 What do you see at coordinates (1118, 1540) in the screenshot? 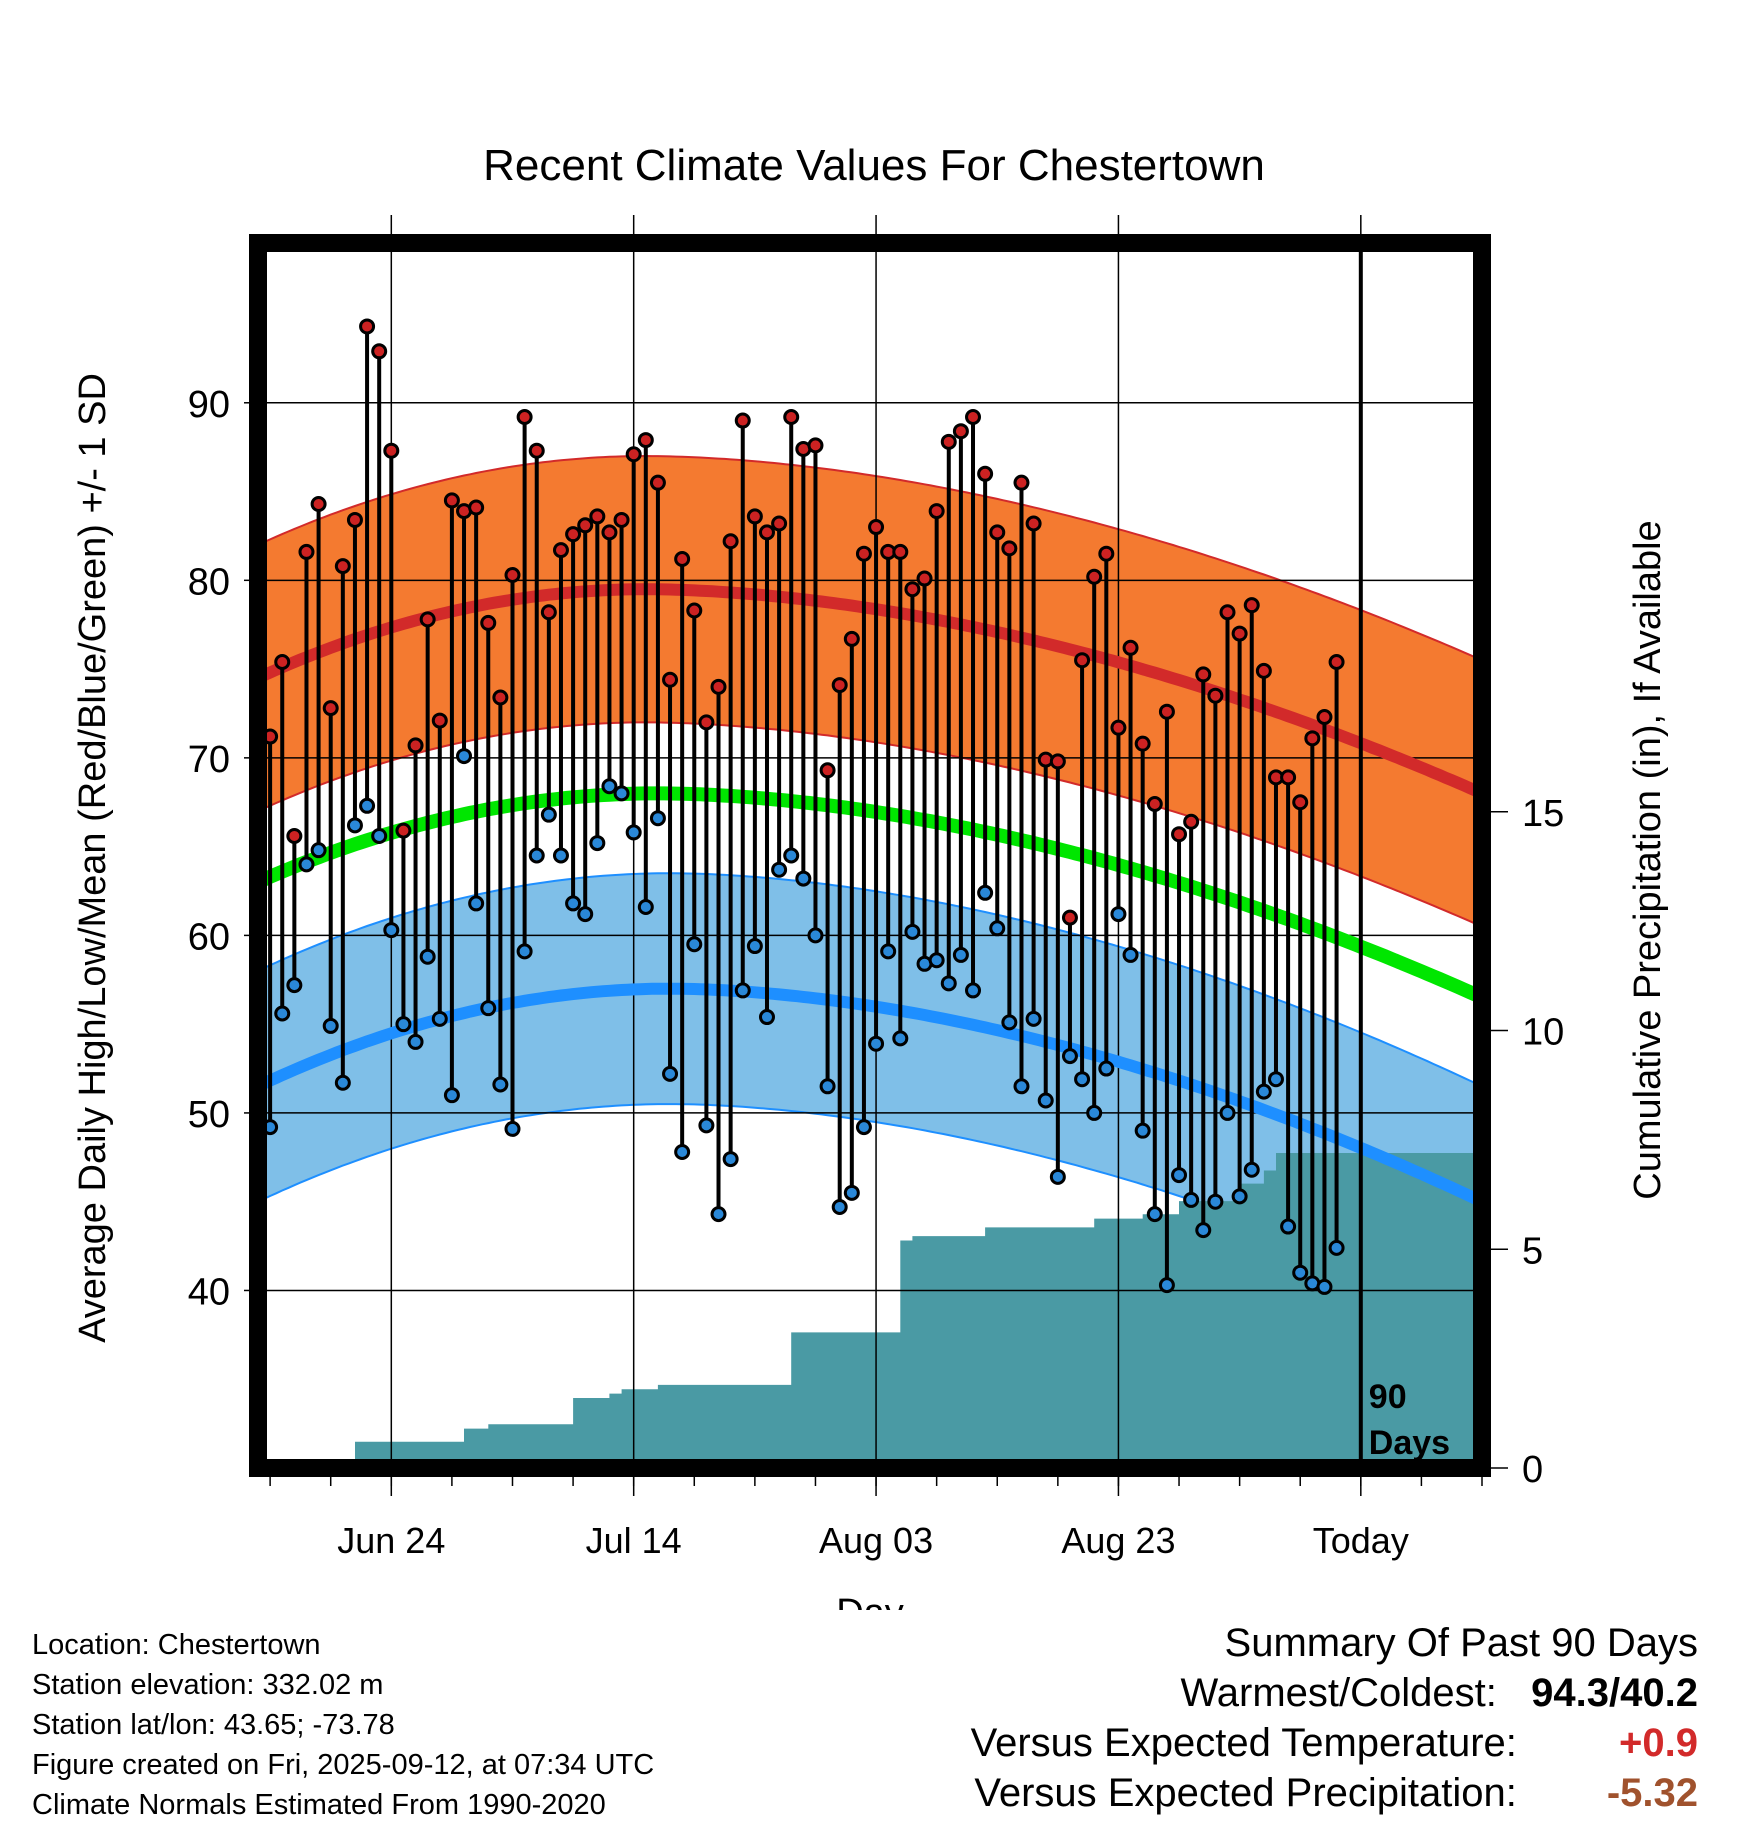
I see `x-tick-label: Aug 23` at bounding box center [1118, 1540].